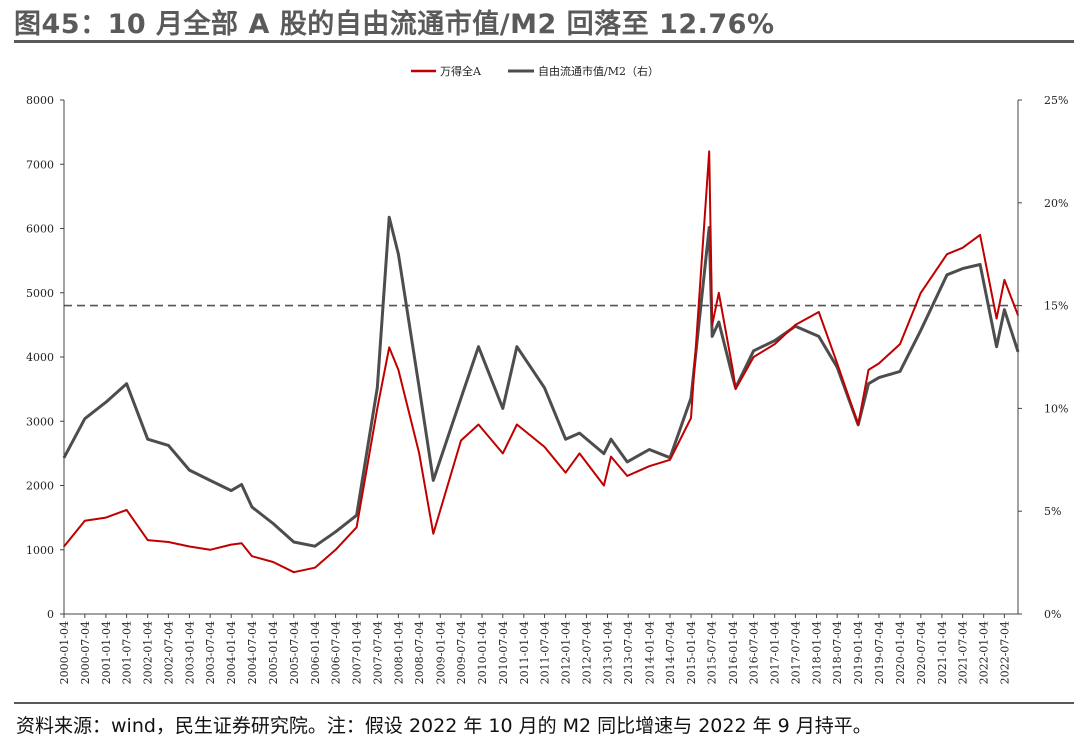 This screenshot has height=745, width=1080. Describe the element at coordinates (127, 652) in the screenshot. I see `x-tick-label: 2001-07-04` at that location.